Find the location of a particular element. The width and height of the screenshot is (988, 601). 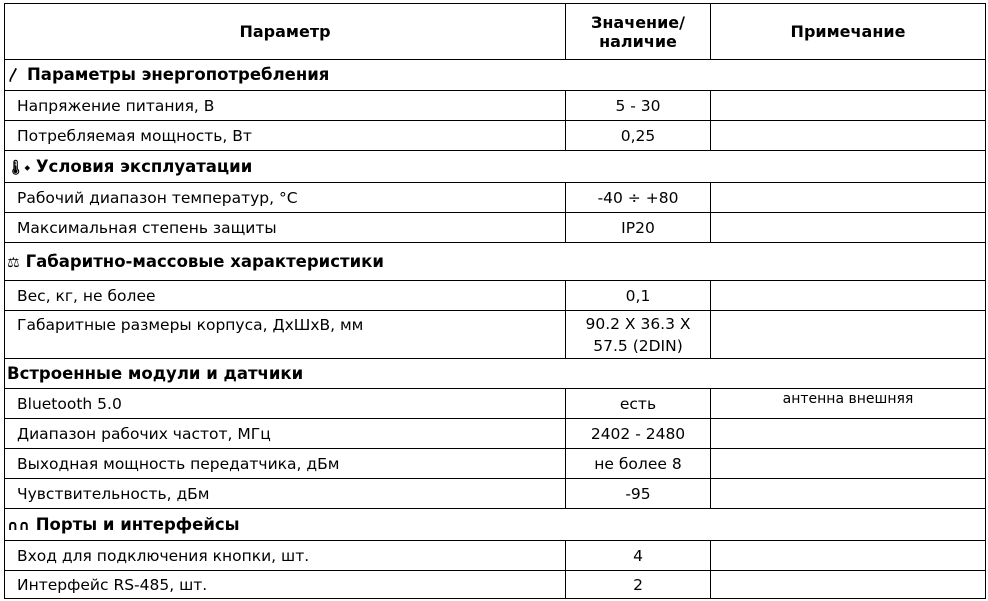

table-row: Вход для подключения кнопки, шт. 4 is located at coordinates (495, 555).